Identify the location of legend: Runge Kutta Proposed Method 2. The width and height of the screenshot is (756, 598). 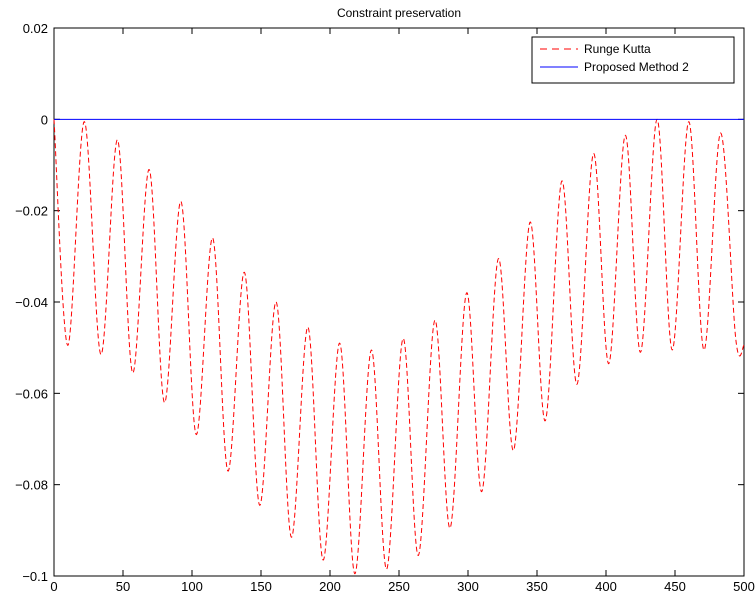
(633, 60).